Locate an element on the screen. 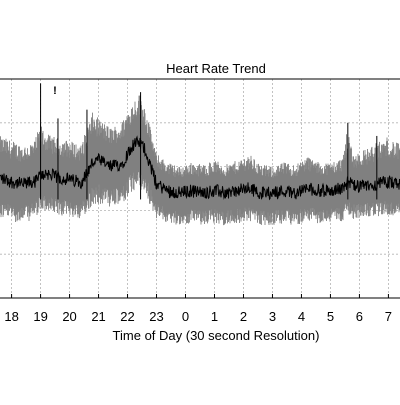 The height and width of the screenshot is (405, 400). x-tick-label: 19 is located at coordinates (40, 316).